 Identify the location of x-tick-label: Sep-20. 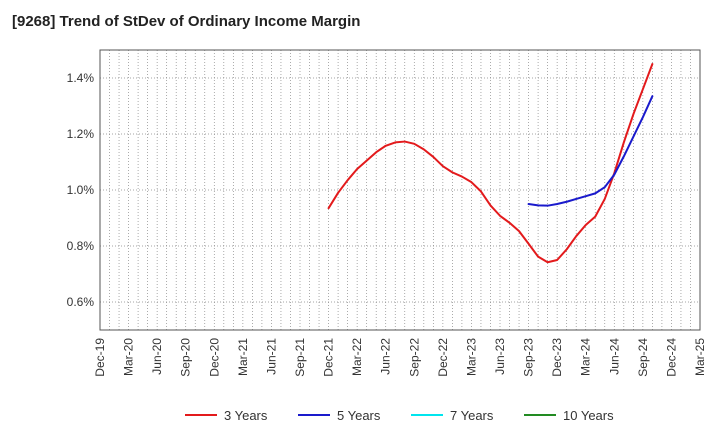
(186, 357).